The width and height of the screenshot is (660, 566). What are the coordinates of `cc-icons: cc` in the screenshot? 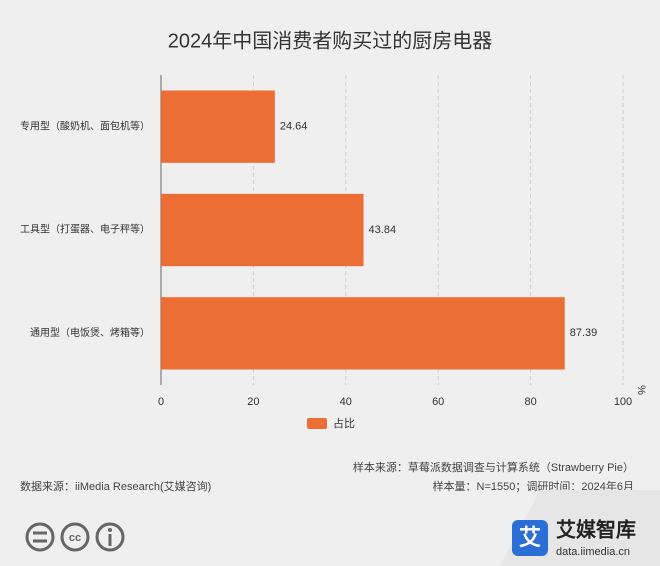 It's located at (75, 537).